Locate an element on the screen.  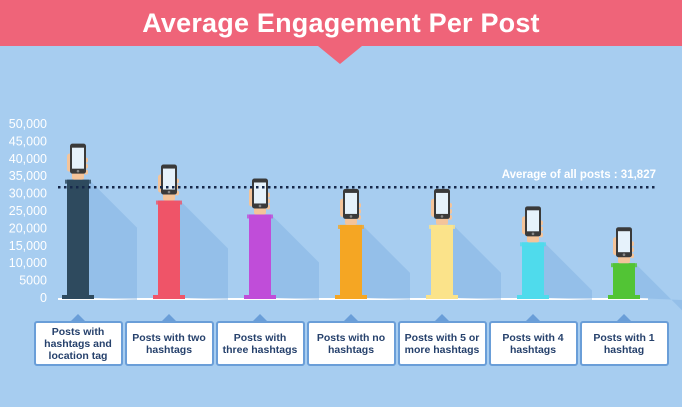
category-label-box: Posts with no hashtags is located at coordinates (351, 343).